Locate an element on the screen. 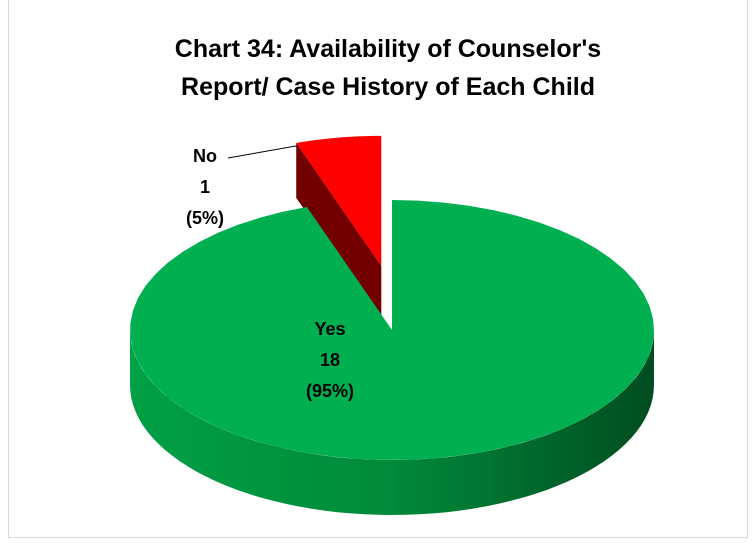 The width and height of the screenshot is (756, 546). slice-label-name: Yes is located at coordinates (329, 329).